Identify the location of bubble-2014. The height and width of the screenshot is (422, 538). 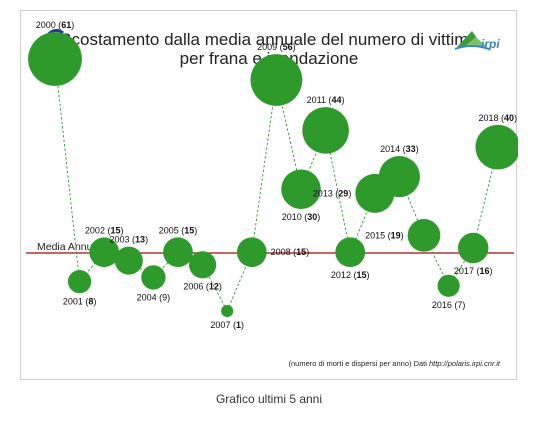
(399, 177).